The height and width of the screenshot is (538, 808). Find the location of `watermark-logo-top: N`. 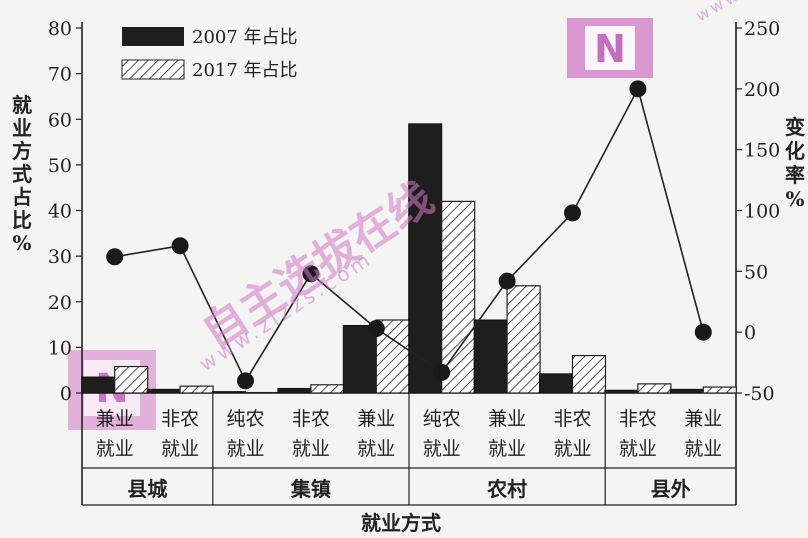

watermark-logo-top: N is located at coordinates (610, 48).